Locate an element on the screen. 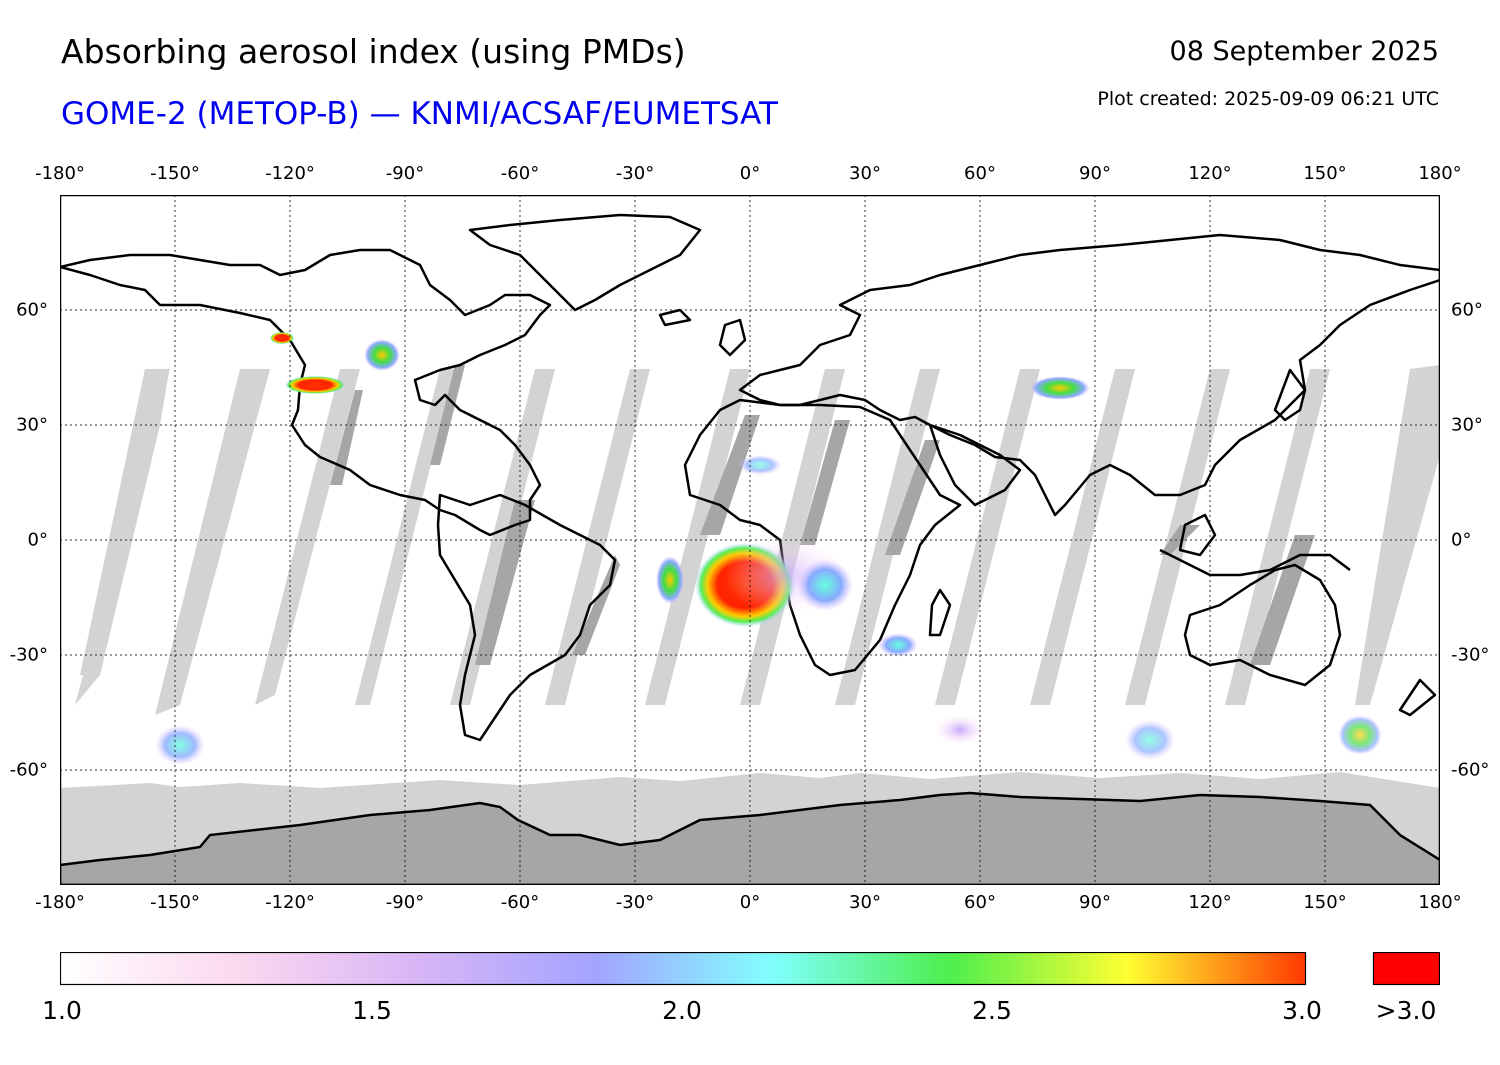 Image resolution: width=1500 pixels, height=1065 pixels. hotspot-western-us is located at coordinates (315, 385).